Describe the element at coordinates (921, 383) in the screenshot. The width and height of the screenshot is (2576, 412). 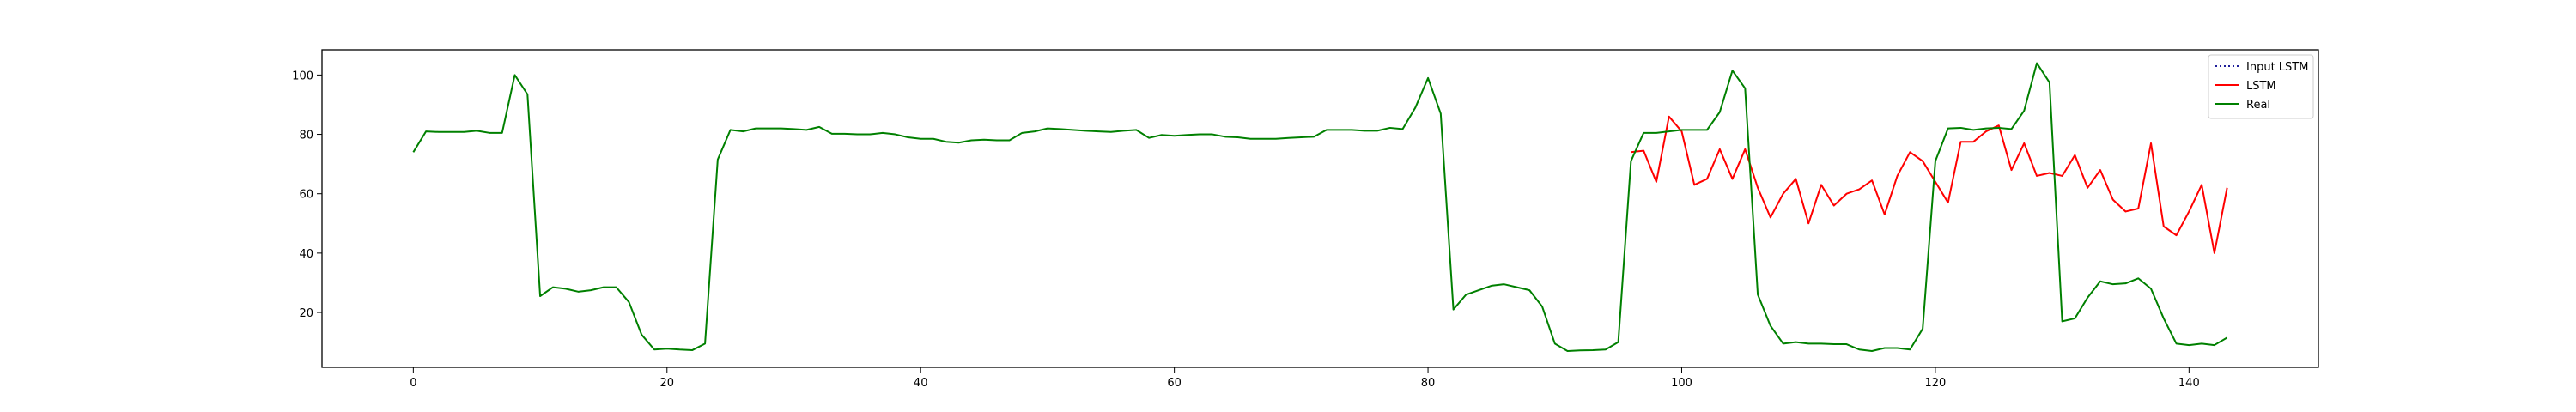
I see `x-tick-label: 40` at that location.